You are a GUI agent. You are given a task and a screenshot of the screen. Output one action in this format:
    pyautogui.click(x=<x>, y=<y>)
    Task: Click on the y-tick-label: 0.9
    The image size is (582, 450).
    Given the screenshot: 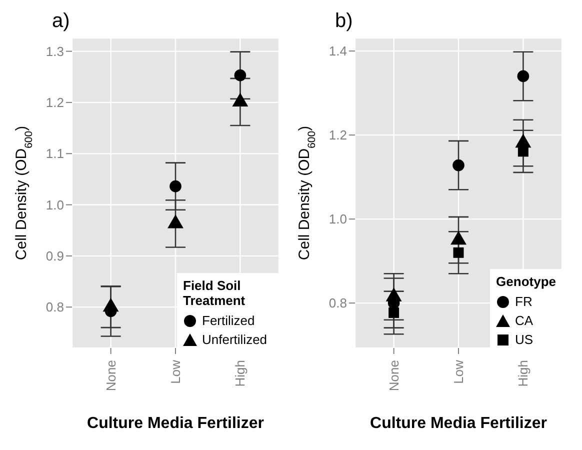 What is the action you would take?
    pyautogui.click(x=55, y=256)
    